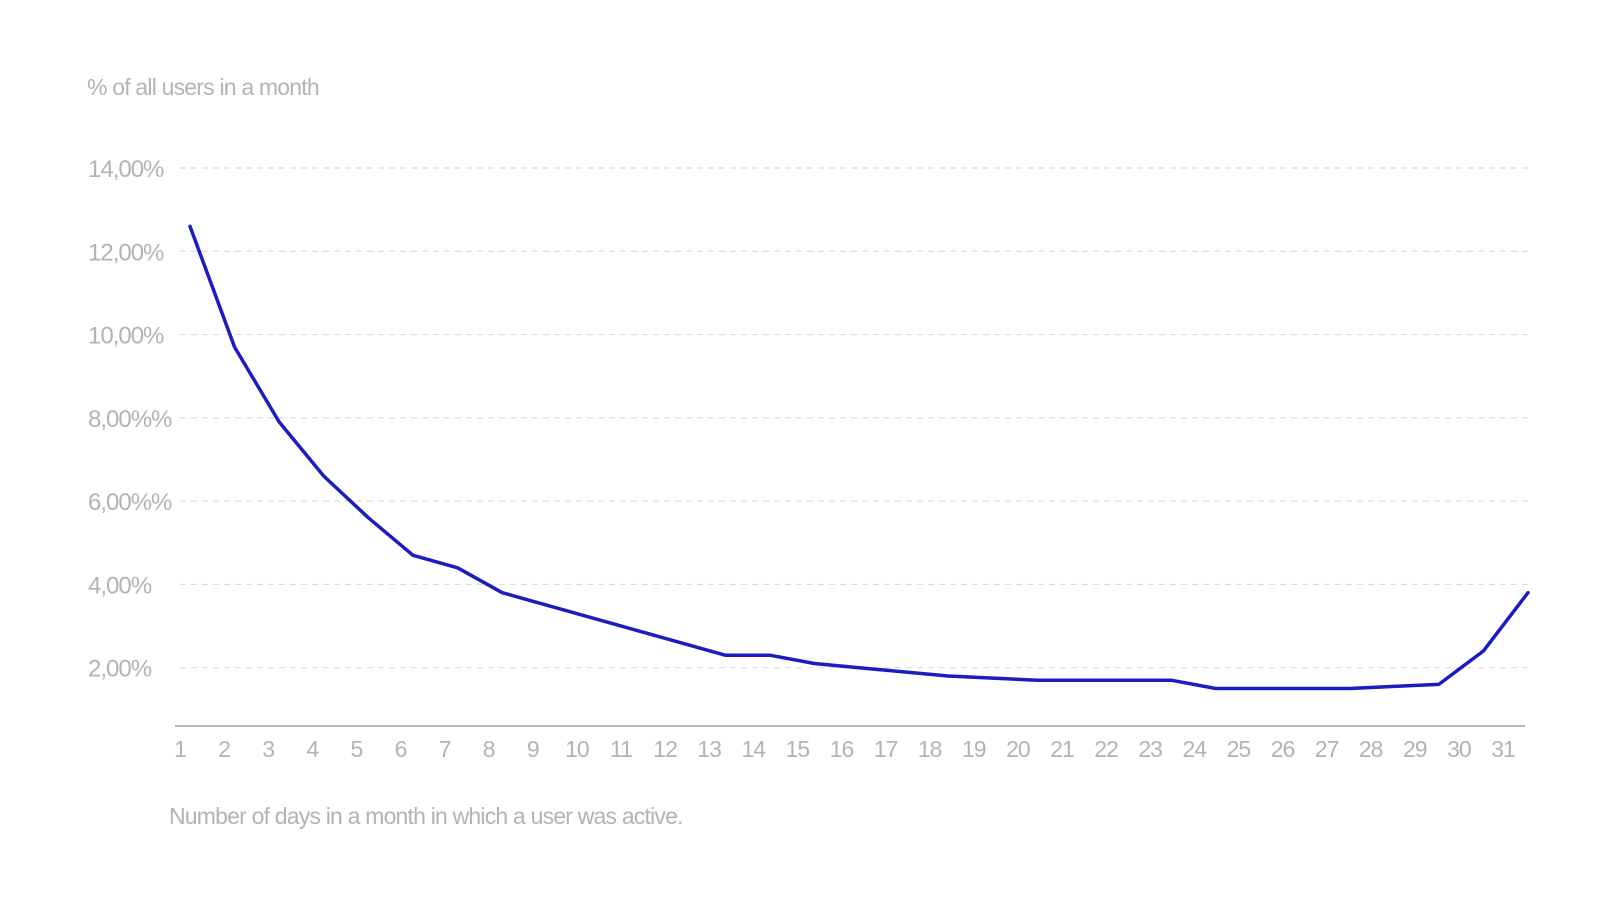  Describe the element at coordinates (930, 749) in the screenshot. I see `x-tick-label: 18` at that location.